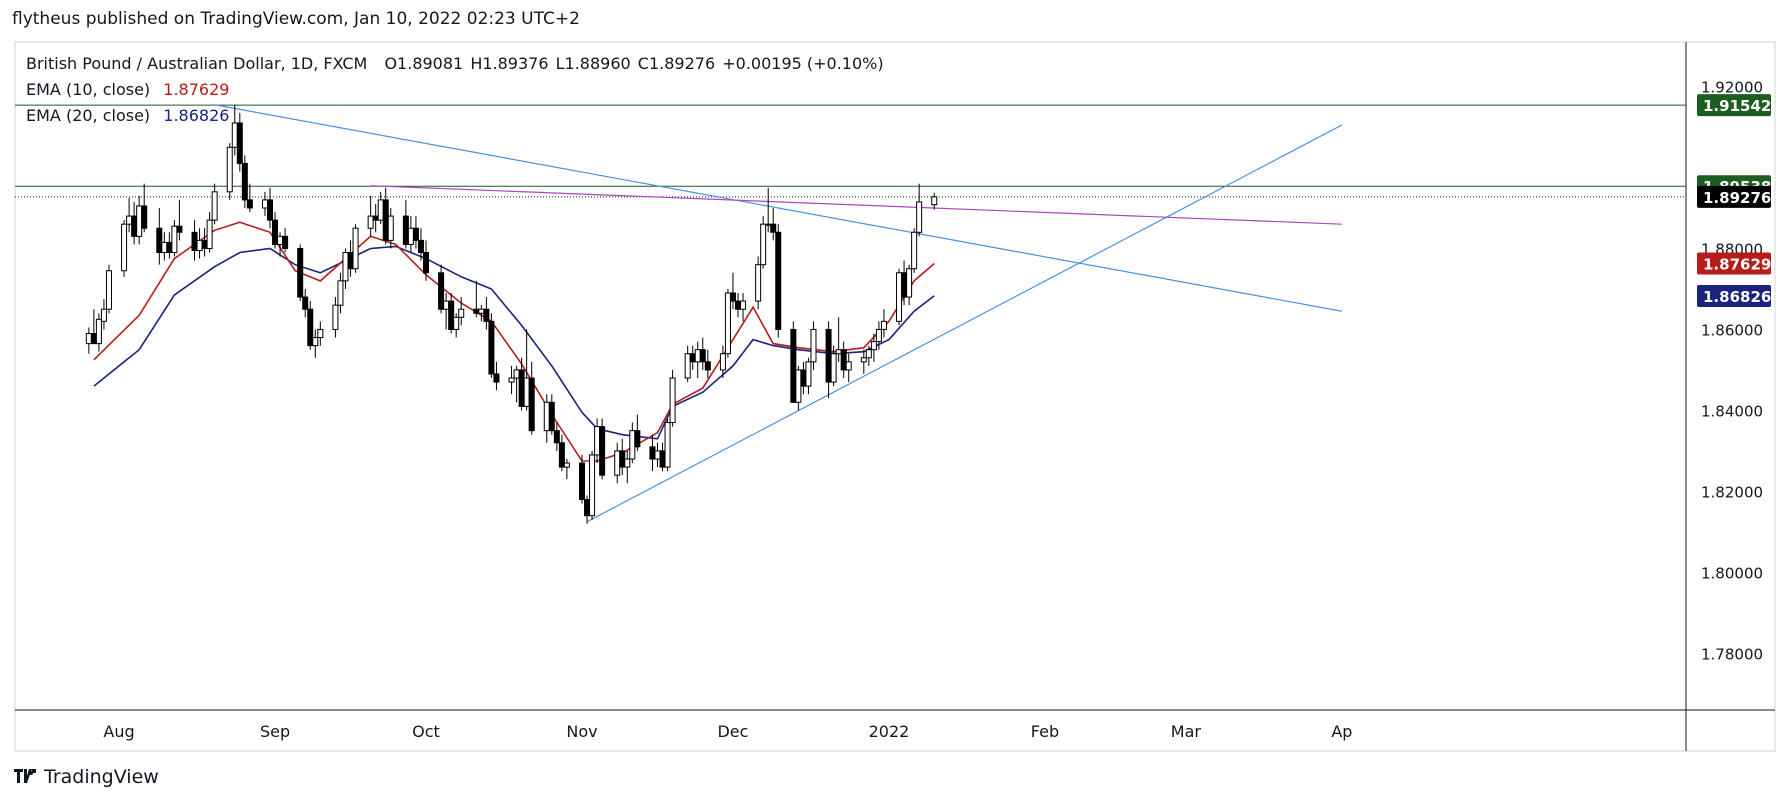  I want to click on ohlc-low: 1.88960, so click(597, 63).